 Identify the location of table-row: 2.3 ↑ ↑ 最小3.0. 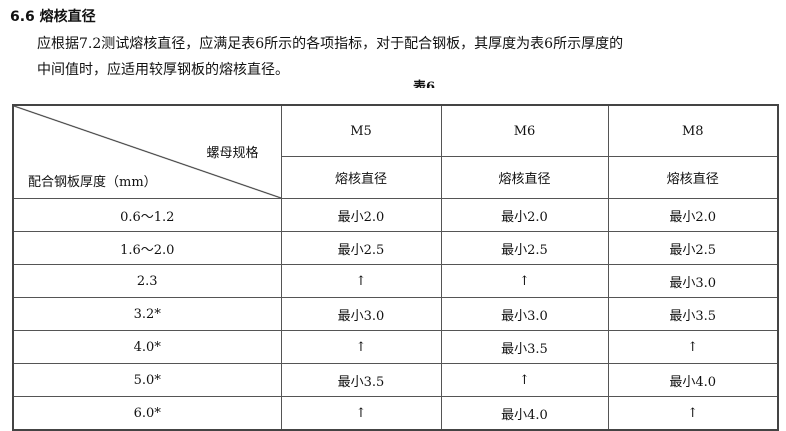
(395, 281).